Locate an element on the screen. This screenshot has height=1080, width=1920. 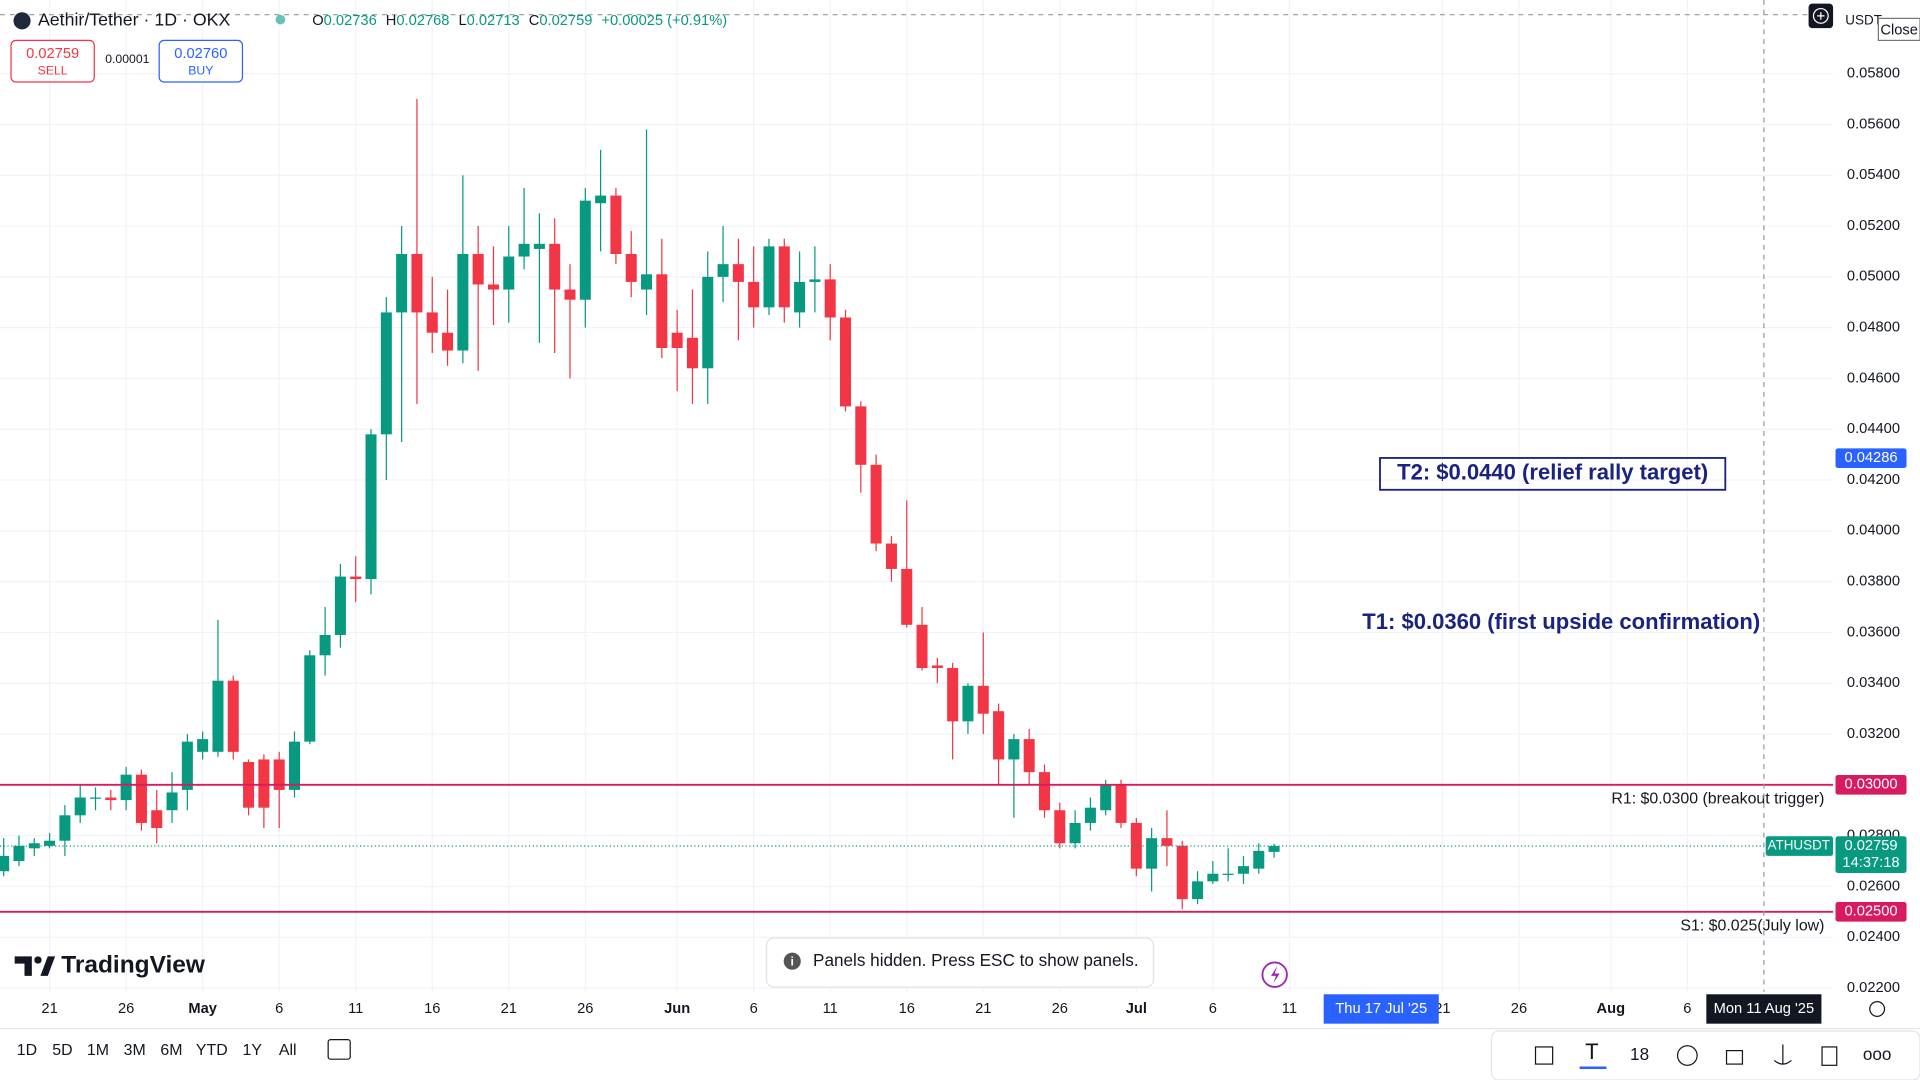
x-tick-label: 11 is located at coordinates (1289, 1009).